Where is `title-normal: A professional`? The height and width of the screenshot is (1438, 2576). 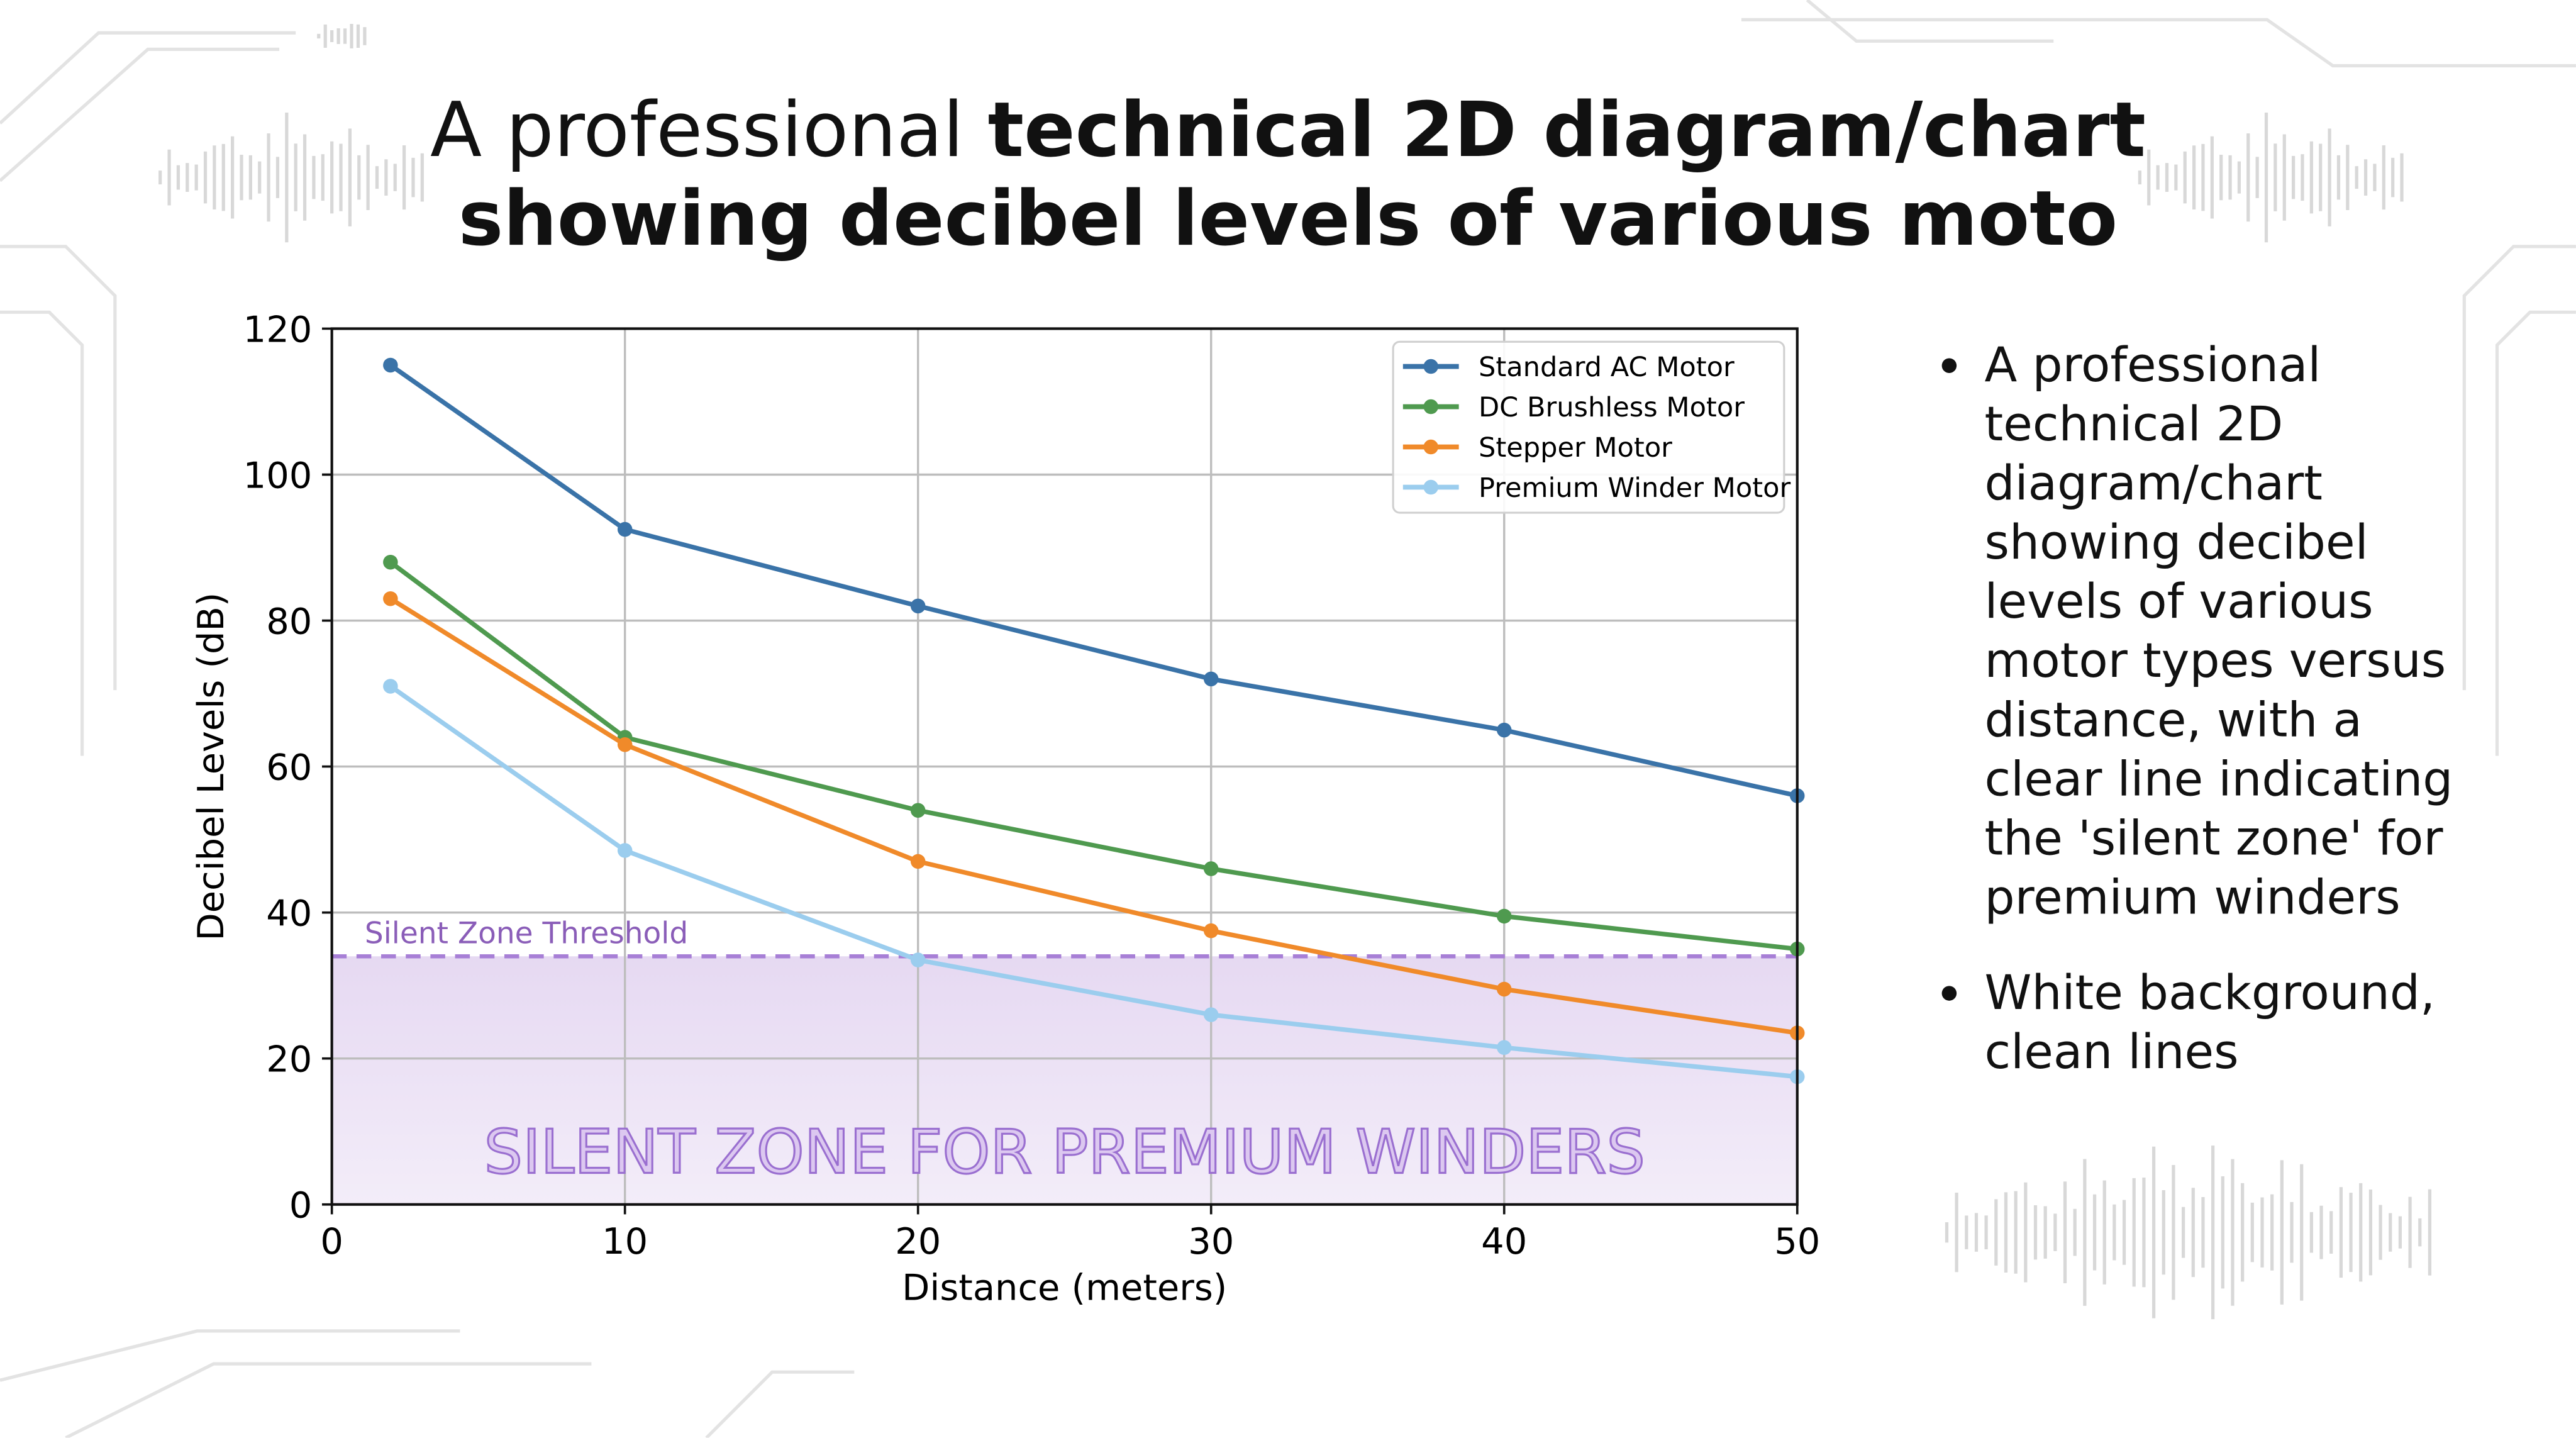
title-normal: A professional is located at coordinates (697, 129).